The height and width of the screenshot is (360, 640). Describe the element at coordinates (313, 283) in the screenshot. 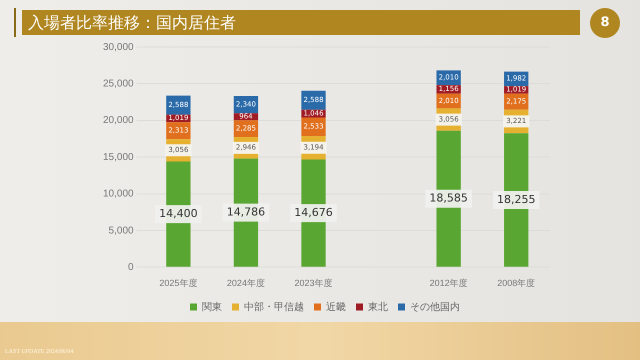

I see `x-tick-label: 2023年度` at that location.